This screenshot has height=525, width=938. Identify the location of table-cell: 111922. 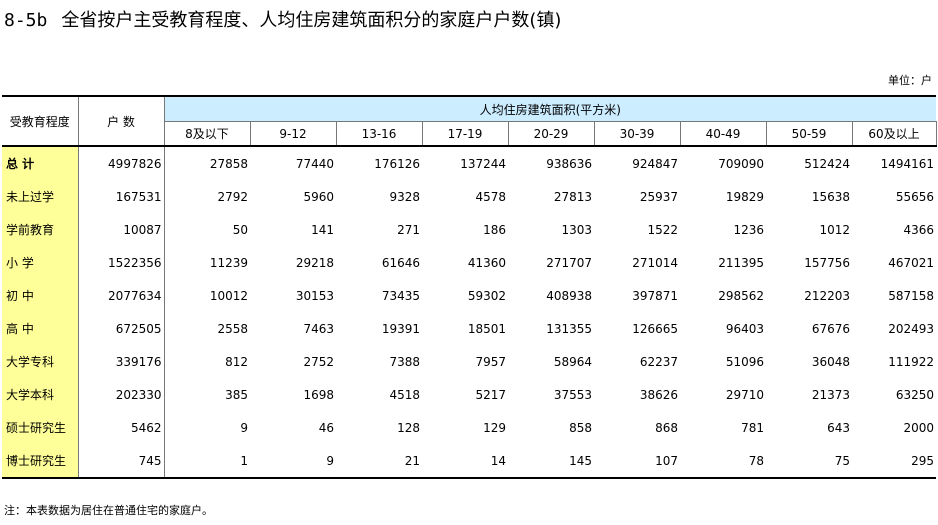
(911, 361).